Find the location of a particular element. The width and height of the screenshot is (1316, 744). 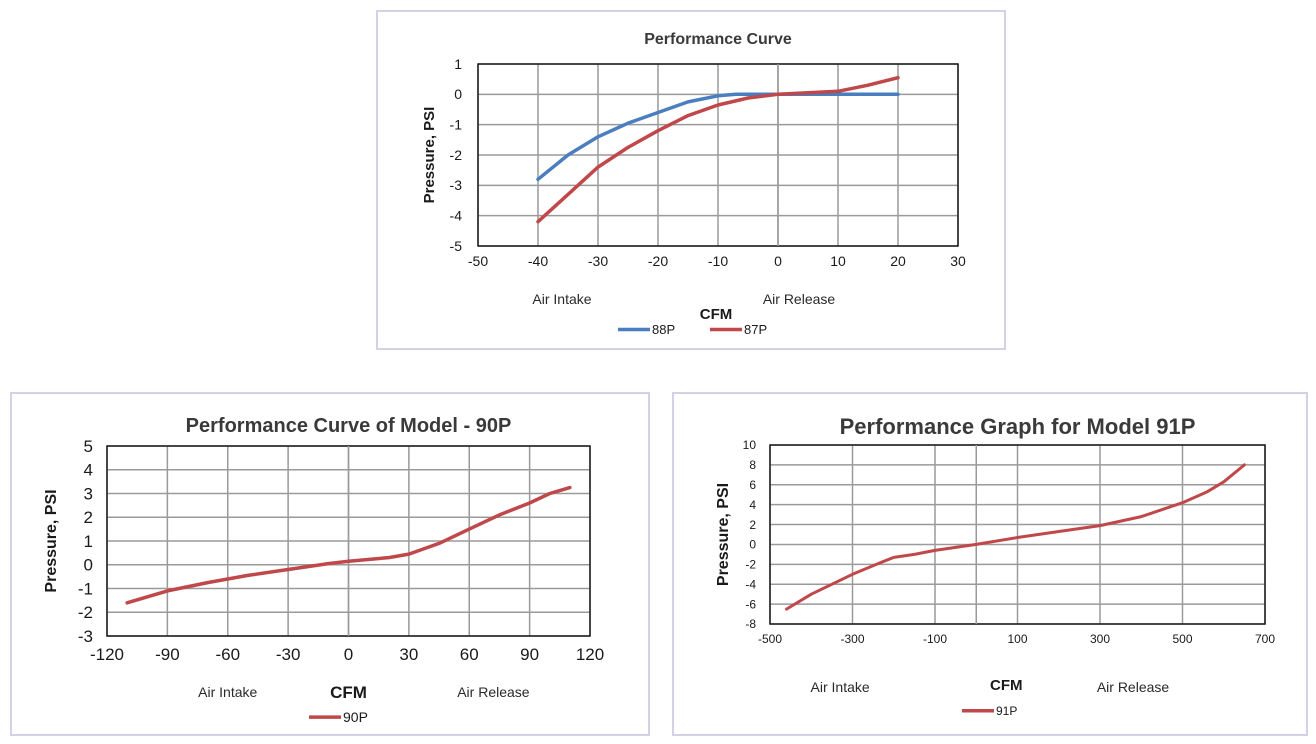

x-tick-label: -300 is located at coordinates (852, 639).